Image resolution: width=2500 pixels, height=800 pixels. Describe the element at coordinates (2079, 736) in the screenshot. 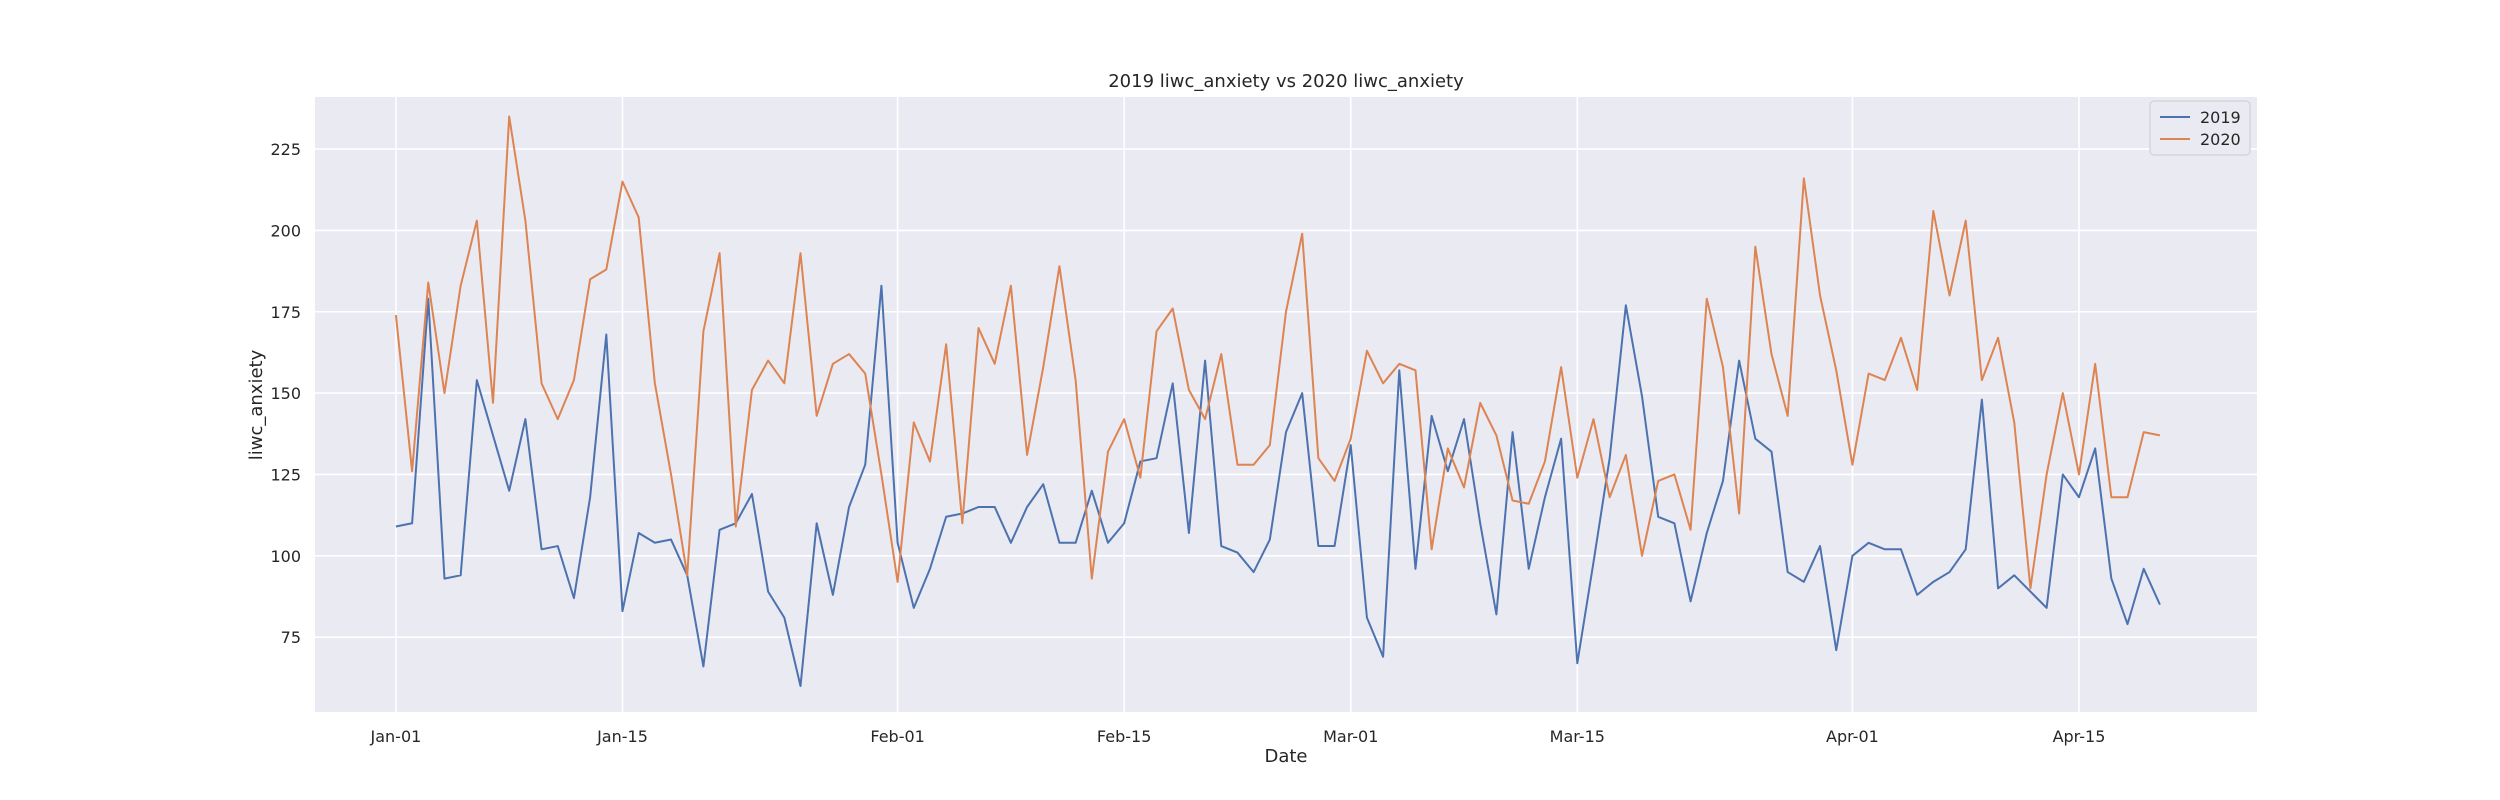

I see `x-tick-label: Apr-15` at that location.